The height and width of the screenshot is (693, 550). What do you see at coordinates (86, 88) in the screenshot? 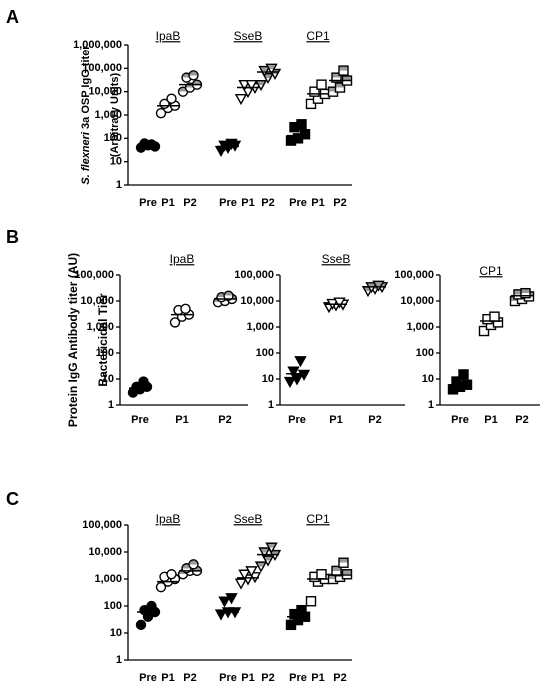
I see `y-label-text: 3a OSP IgG titer` at bounding box center [86, 88].